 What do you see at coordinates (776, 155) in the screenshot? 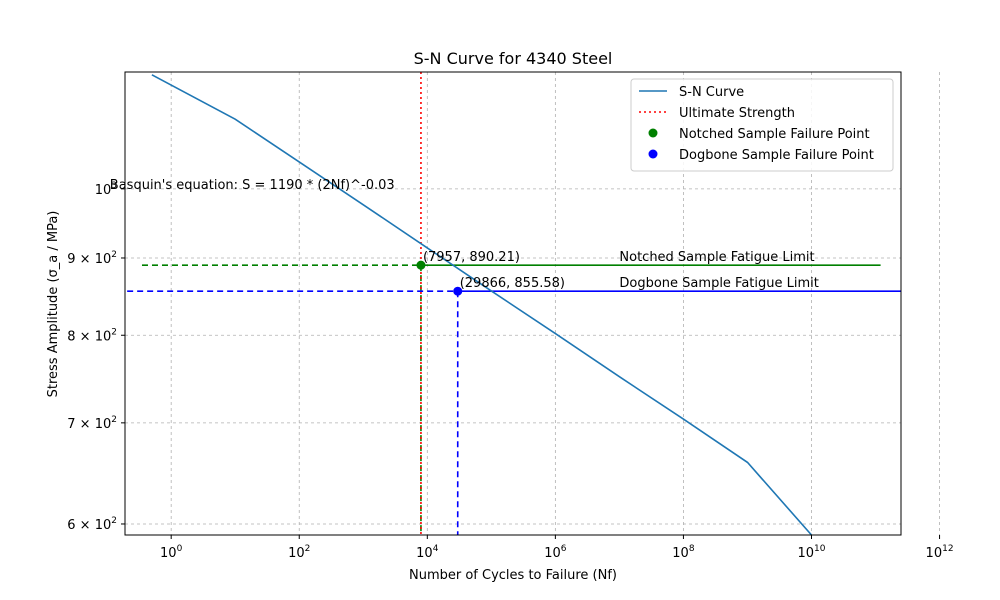
I see `legend-label: Dogbone Sample Failure Point` at bounding box center [776, 155].